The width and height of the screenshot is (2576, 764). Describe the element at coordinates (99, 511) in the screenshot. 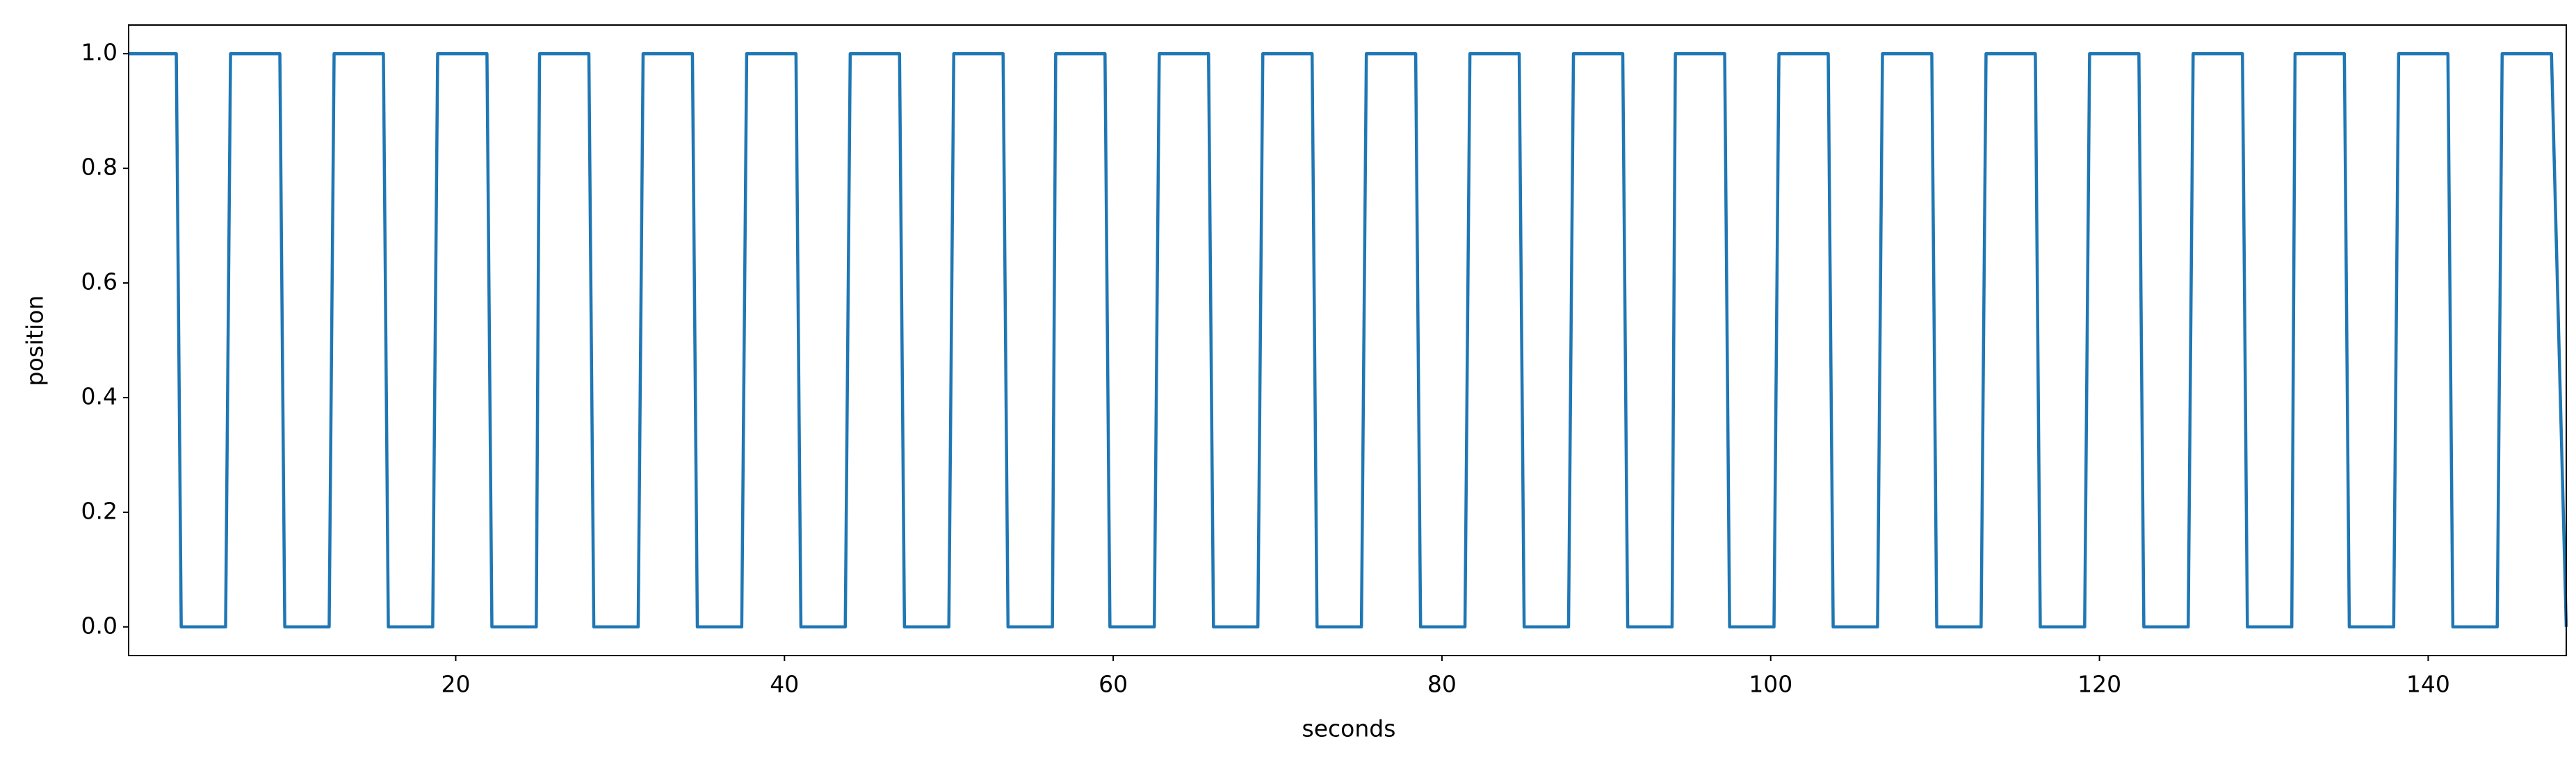

I see `y-tick-label: 0.2` at that location.